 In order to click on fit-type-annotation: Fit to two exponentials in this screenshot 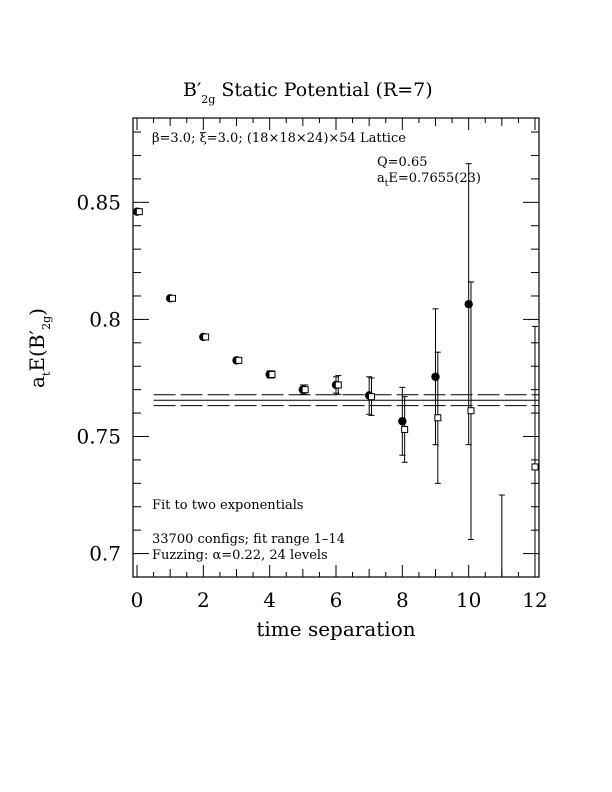, I will do `click(228, 505)`.